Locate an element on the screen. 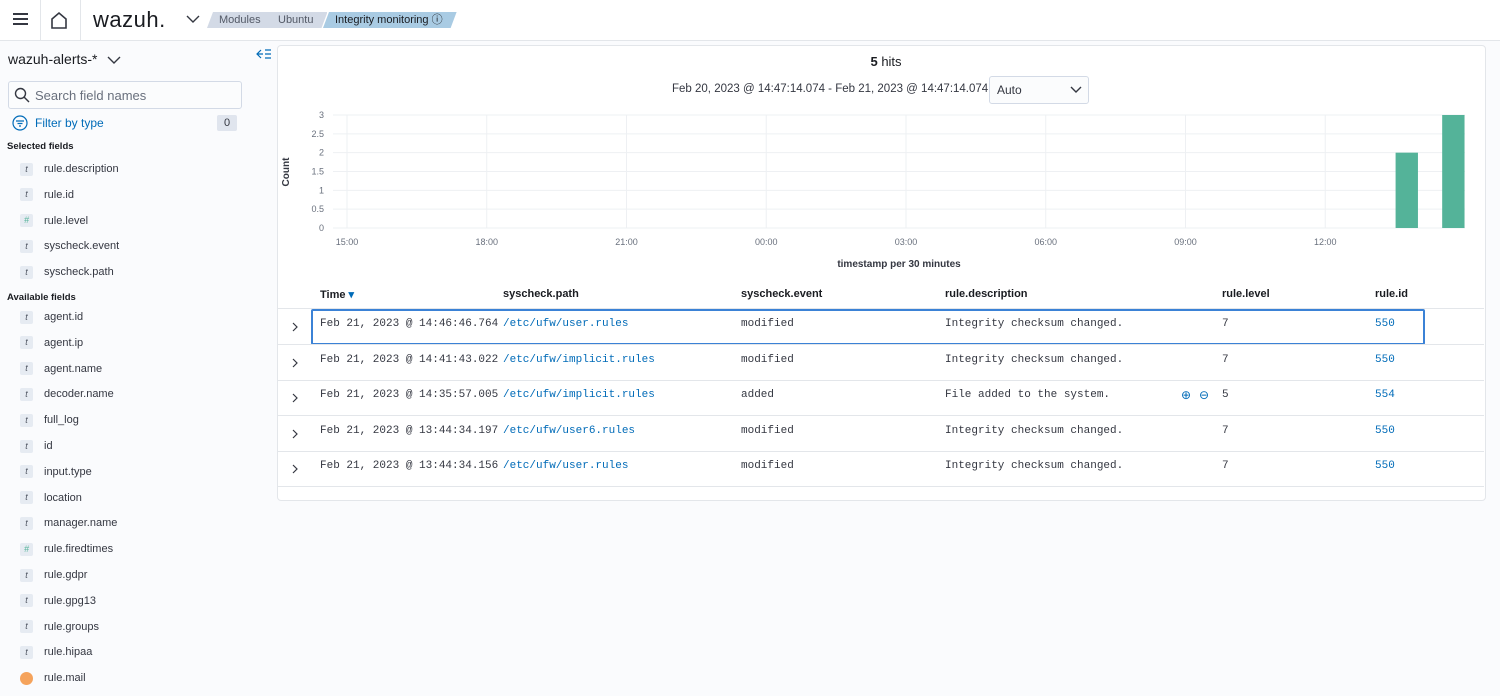 The image size is (1500, 696). filter-for-icon: ⊕ is located at coordinates (1186, 395).